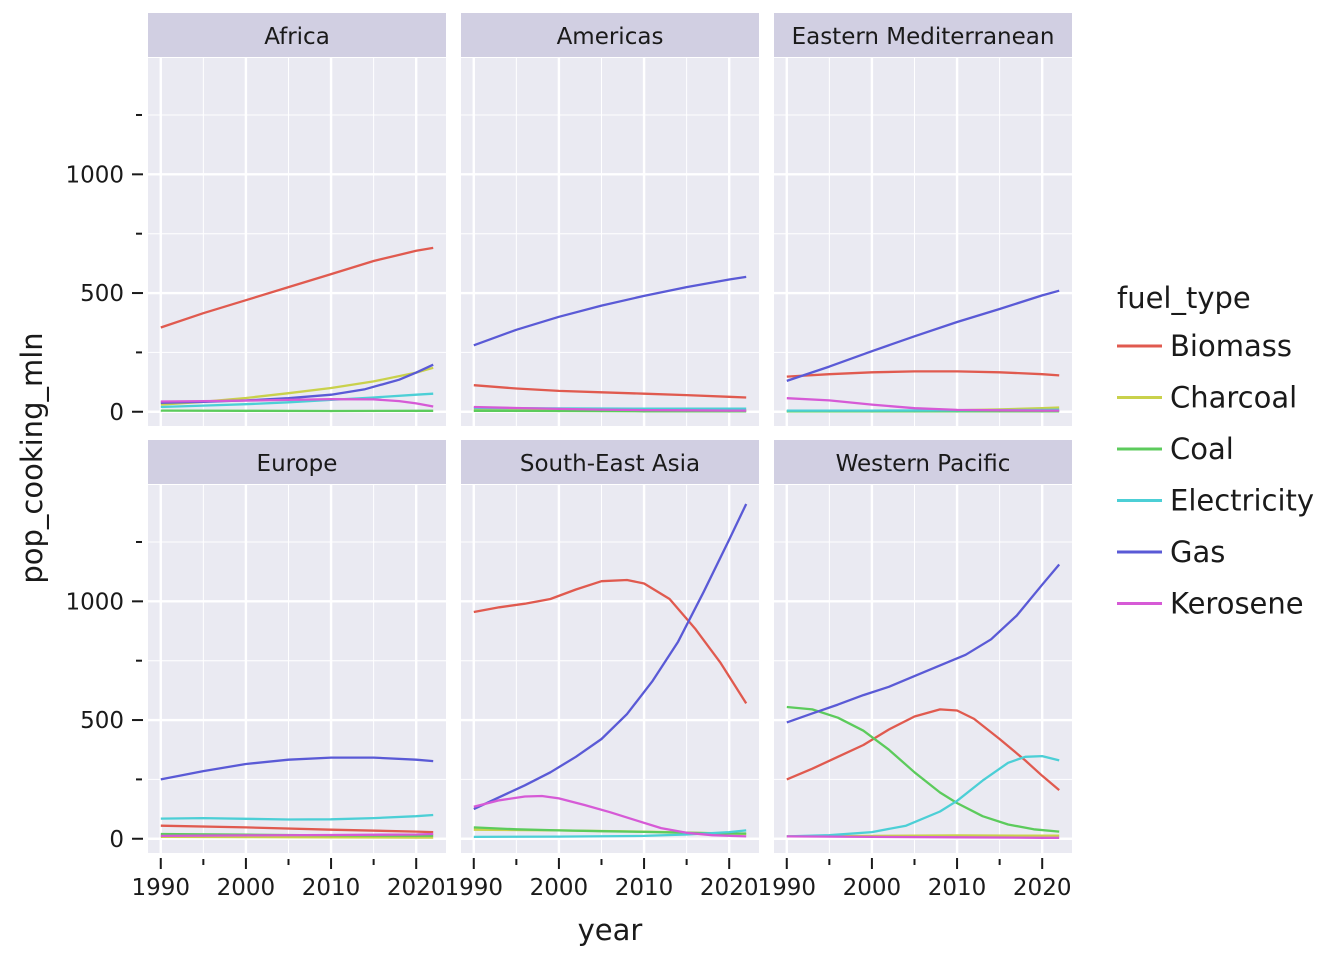 Image resolution: width=1344 pixels, height=960 pixels. What do you see at coordinates (923, 374) in the screenshot?
I see `series-line-biomass-eastern-mediterranean` at bounding box center [923, 374].